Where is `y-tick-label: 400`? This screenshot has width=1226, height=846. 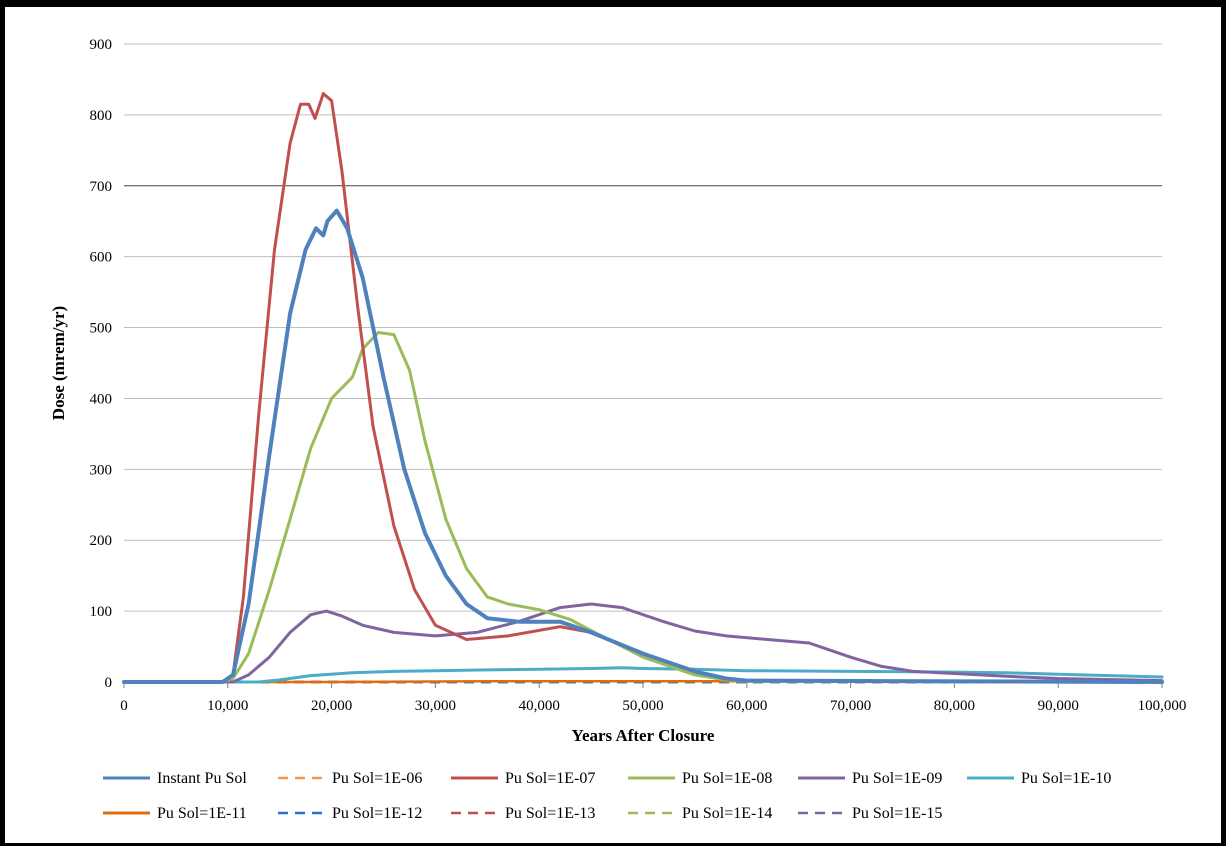
y-tick-label: 400 is located at coordinates (101, 399).